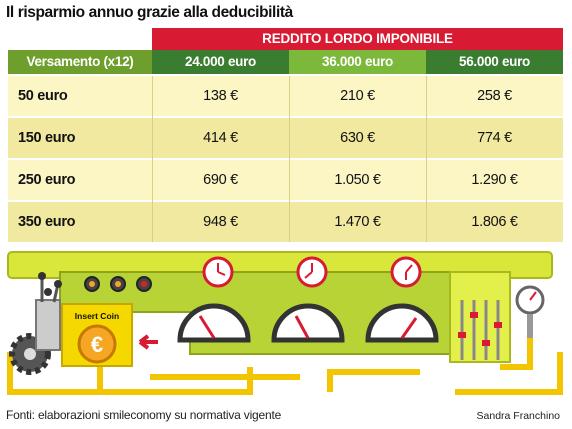 This screenshot has height=429, width=572. I want to click on row-label: 50 euro, so click(43, 96).